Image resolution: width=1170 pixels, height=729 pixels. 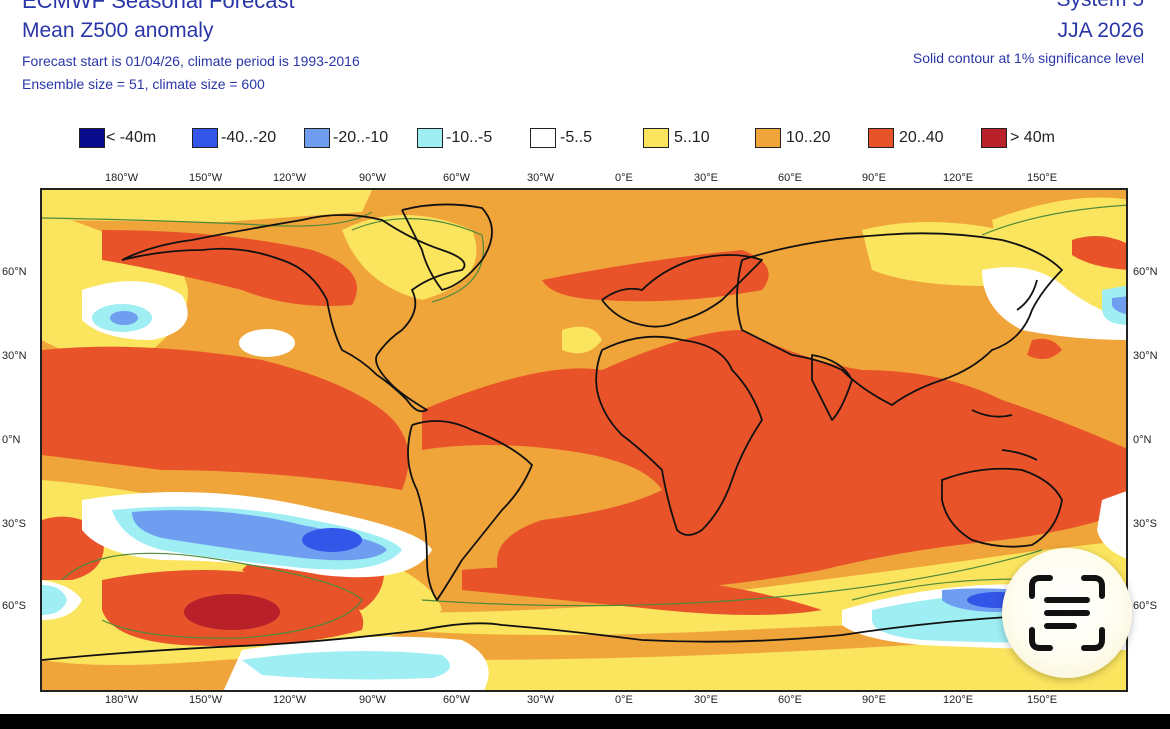 What do you see at coordinates (1042, 700) in the screenshot?
I see `lon-label-bottom: 150°E` at bounding box center [1042, 700].